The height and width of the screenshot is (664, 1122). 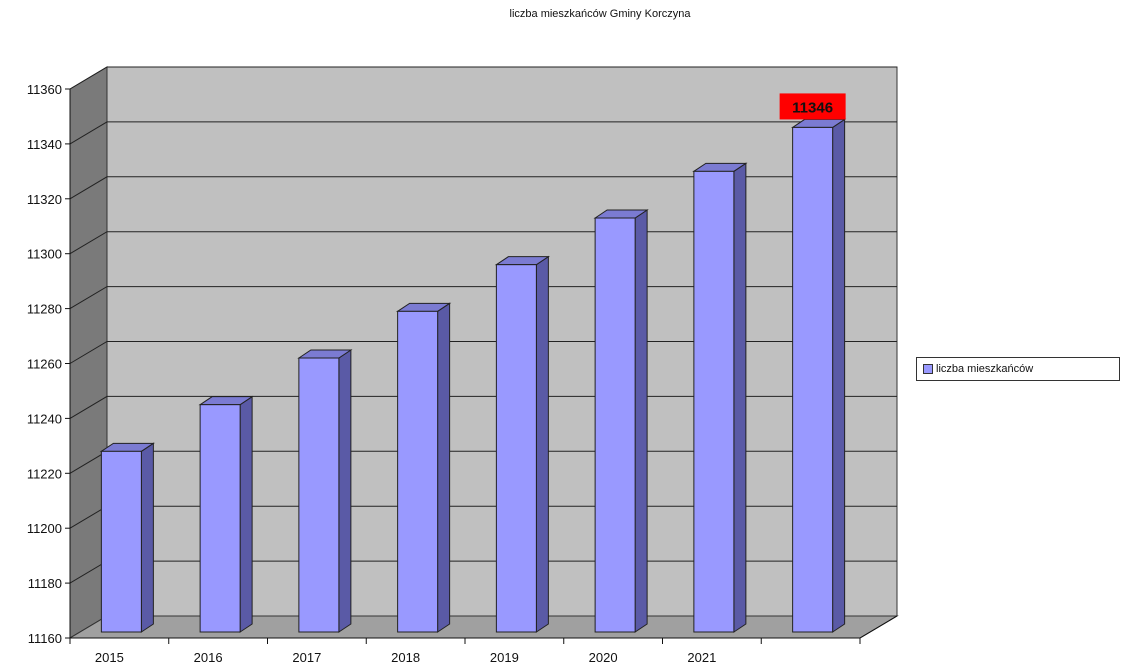 What do you see at coordinates (44, 528) in the screenshot?
I see `y-tick-label: 11200` at bounding box center [44, 528].